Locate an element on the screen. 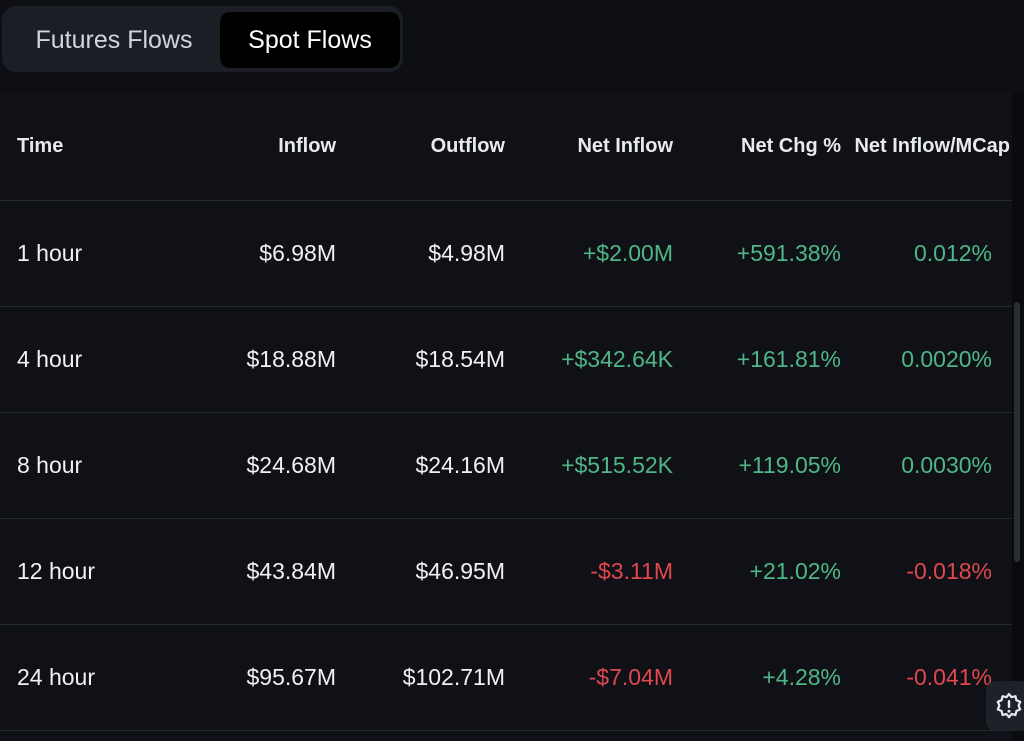 This screenshot has height=741, width=1024. time-cell: 24 hour is located at coordinates (56, 677).